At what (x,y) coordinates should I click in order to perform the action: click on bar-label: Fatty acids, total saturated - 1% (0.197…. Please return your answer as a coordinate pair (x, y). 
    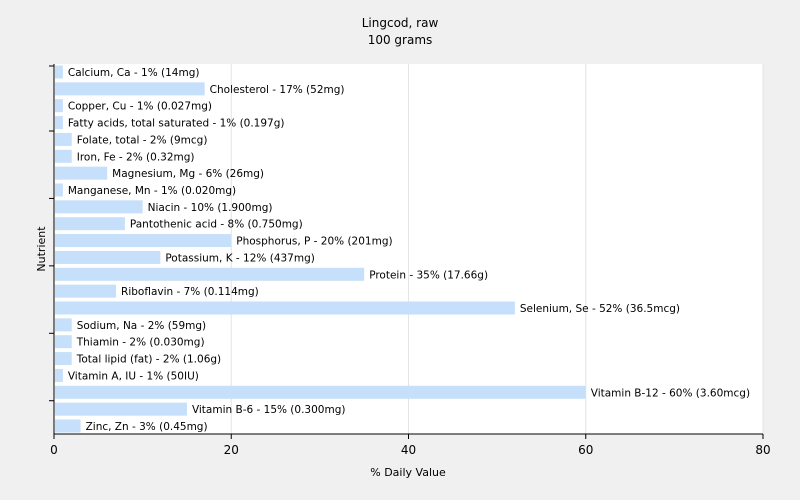
    Looking at the image, I should click on (176, 124).